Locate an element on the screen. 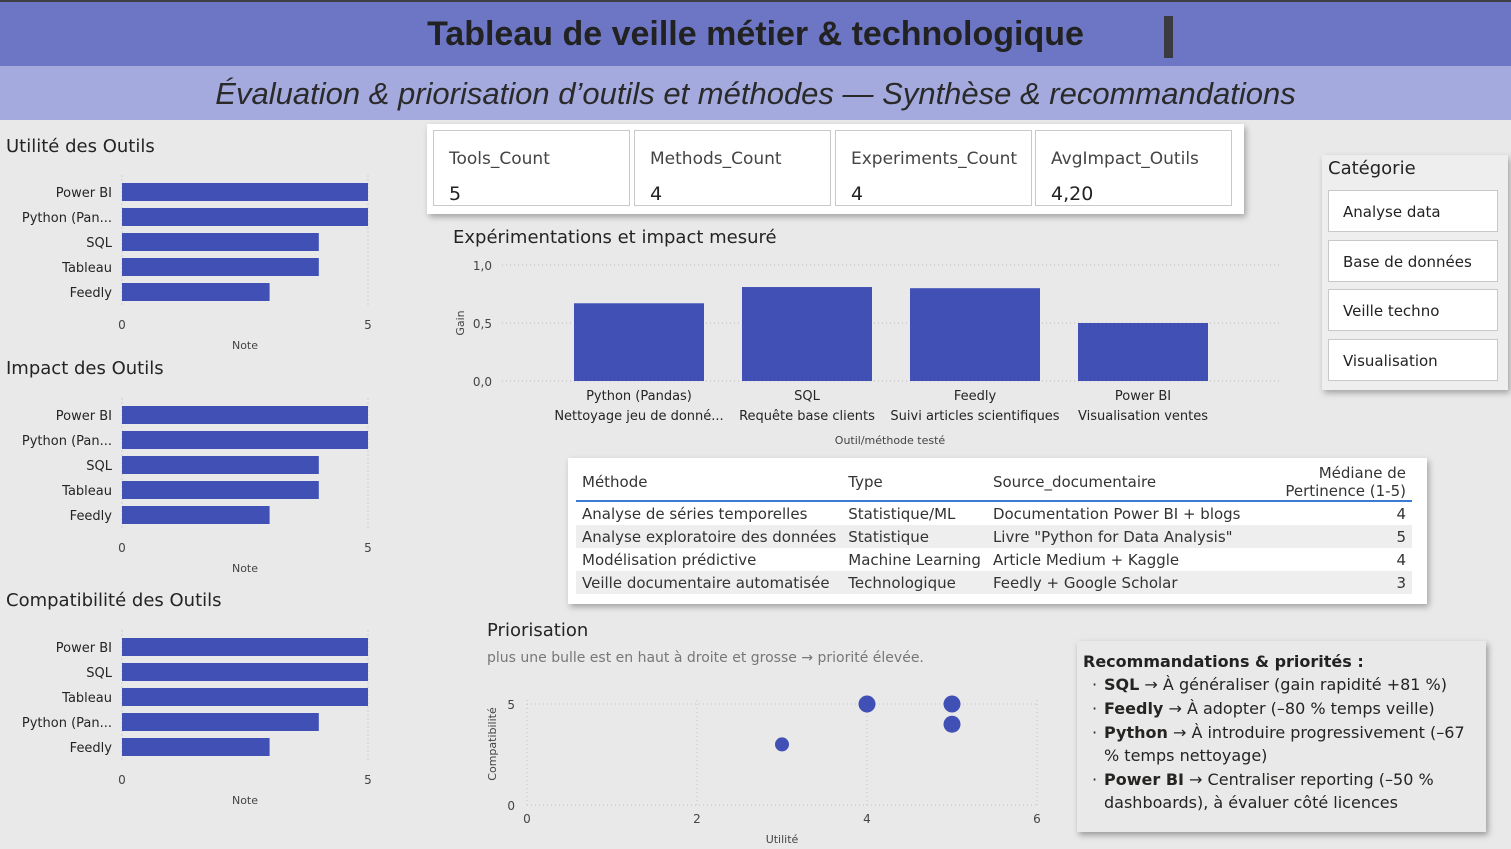 This screenshot has height=849, width=1511. table-cell: Statistique is located at coordinates (914, 536).